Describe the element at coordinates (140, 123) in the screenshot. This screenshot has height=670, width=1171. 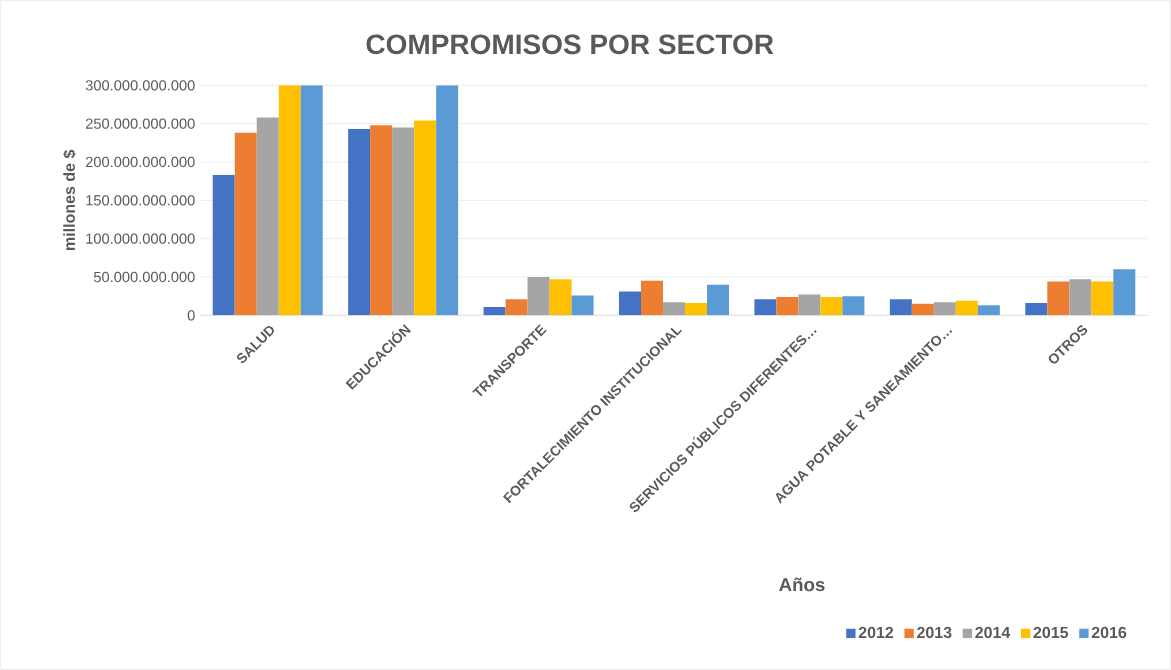
I see `y-tick-label: 250.000.000.000` at that location.